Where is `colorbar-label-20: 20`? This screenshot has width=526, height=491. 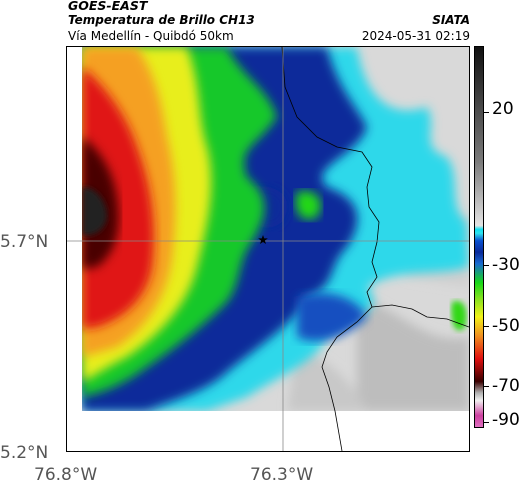
colorbar-label-20: 20 is located at coordinates (503, 109).